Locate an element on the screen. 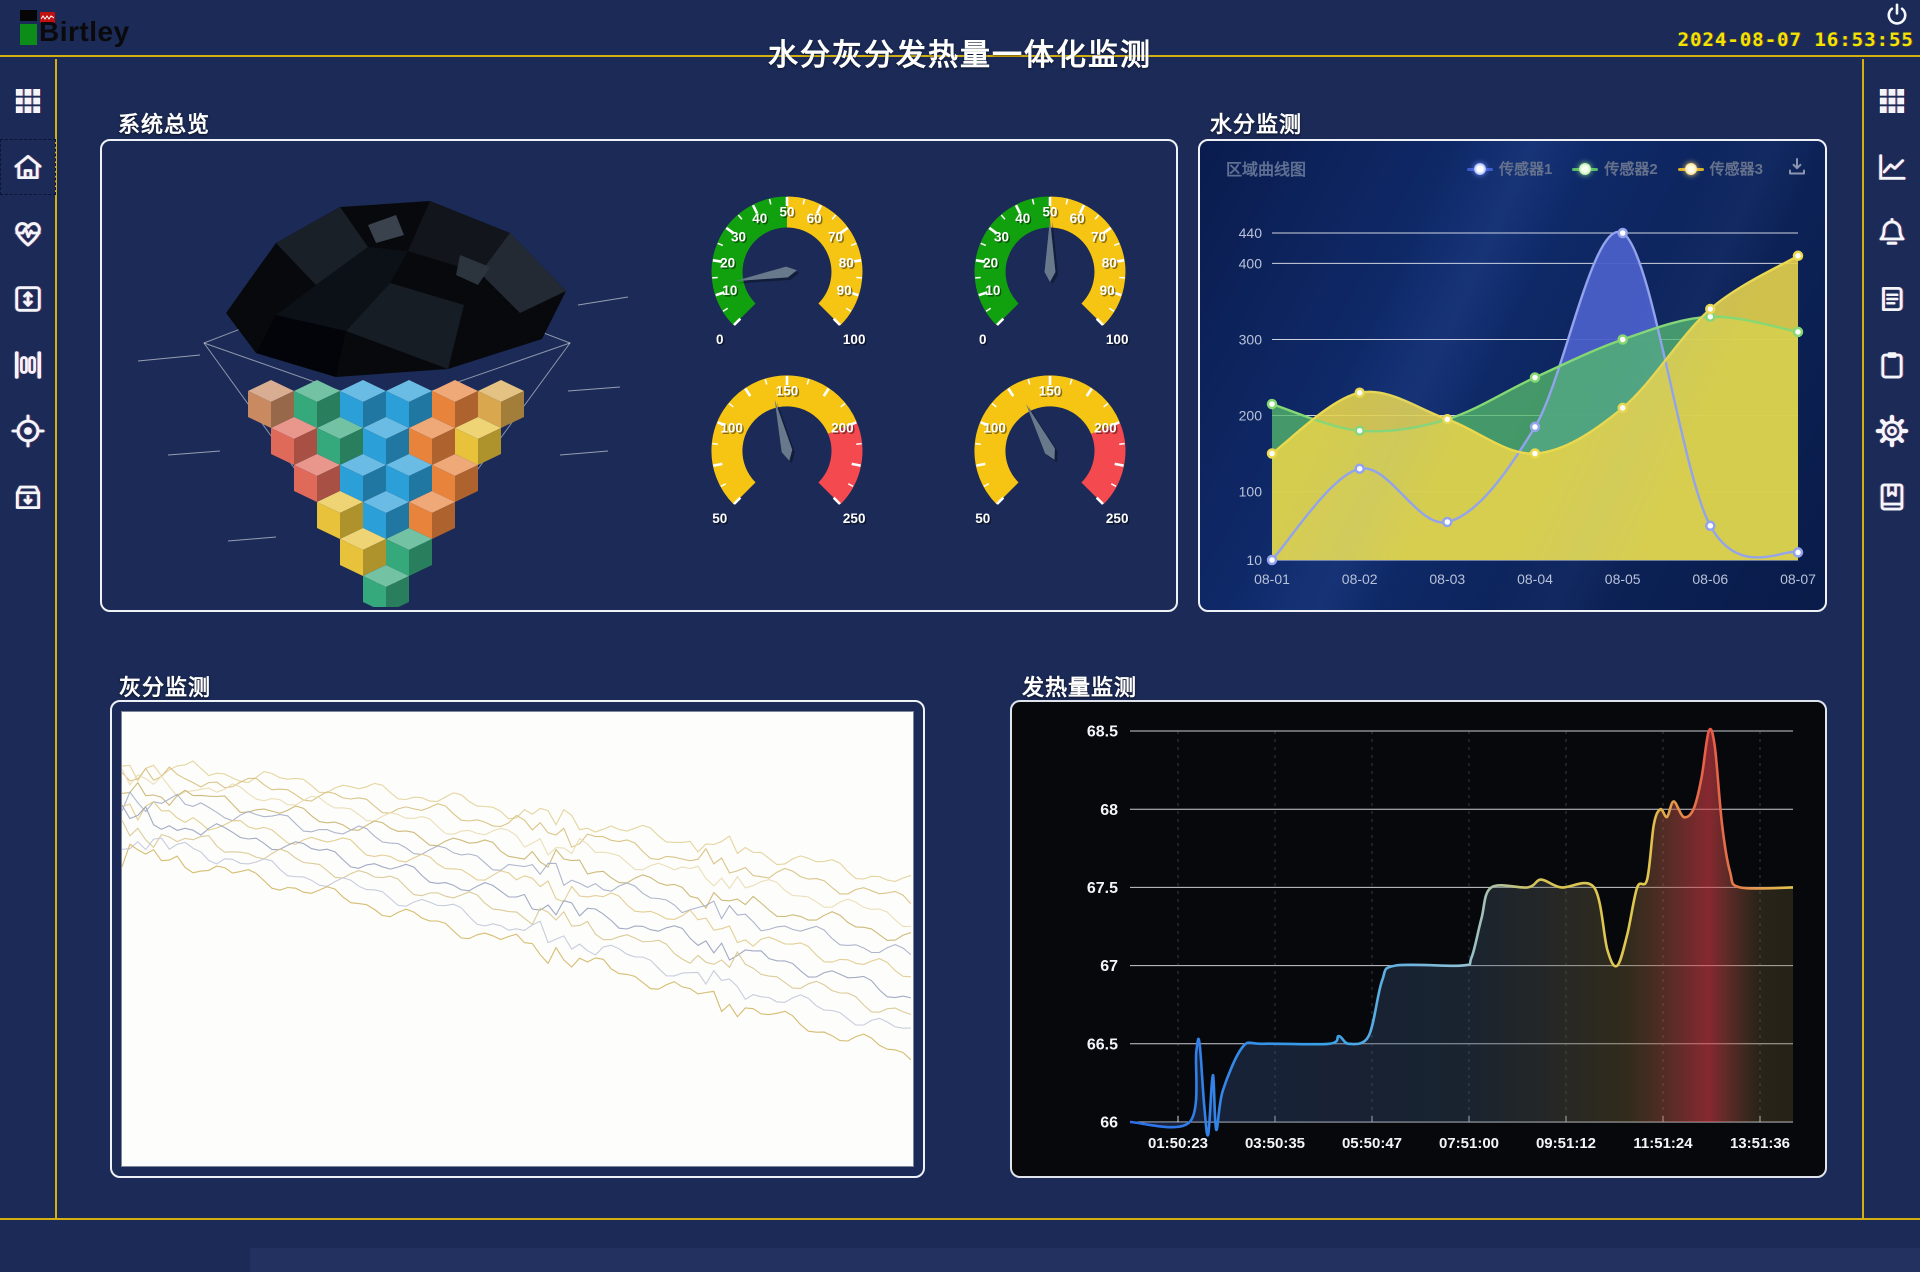 This screenshot has width=1920, height=1272. heart-pulse-icon is located at coordinates (27, 234).